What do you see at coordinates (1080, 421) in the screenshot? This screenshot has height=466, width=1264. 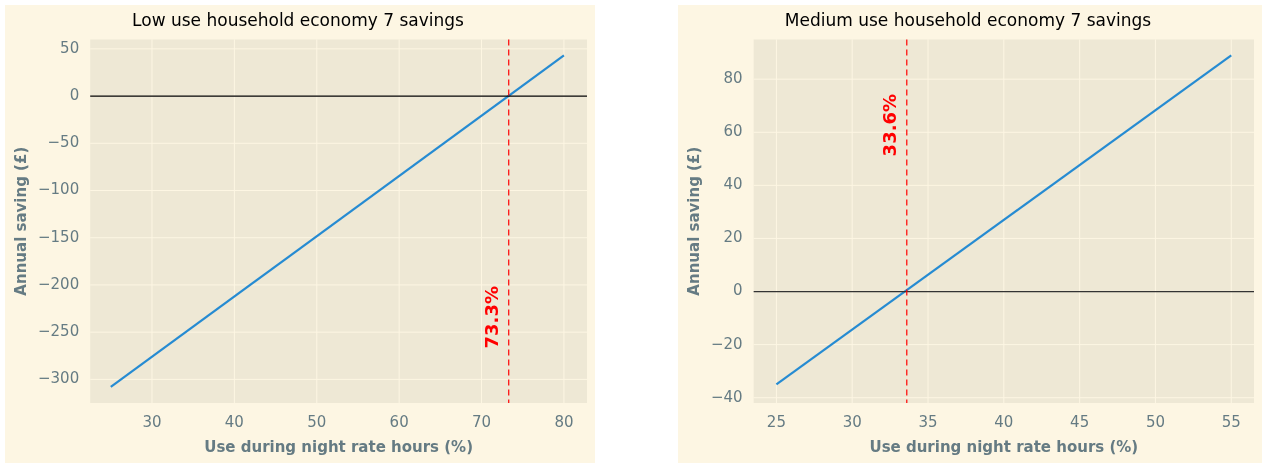 I see `x-tick-label: 45` at bounding box center [1080, 421].